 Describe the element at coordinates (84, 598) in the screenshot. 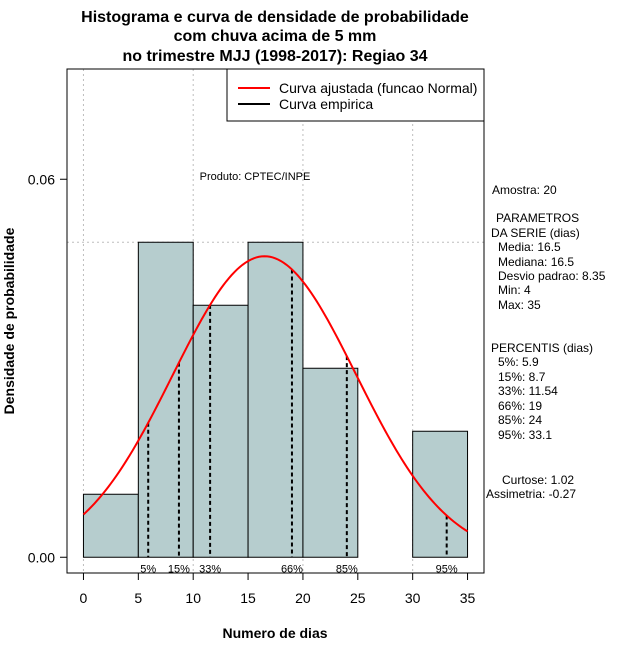

I see `x-tick-label: 0` at that location.